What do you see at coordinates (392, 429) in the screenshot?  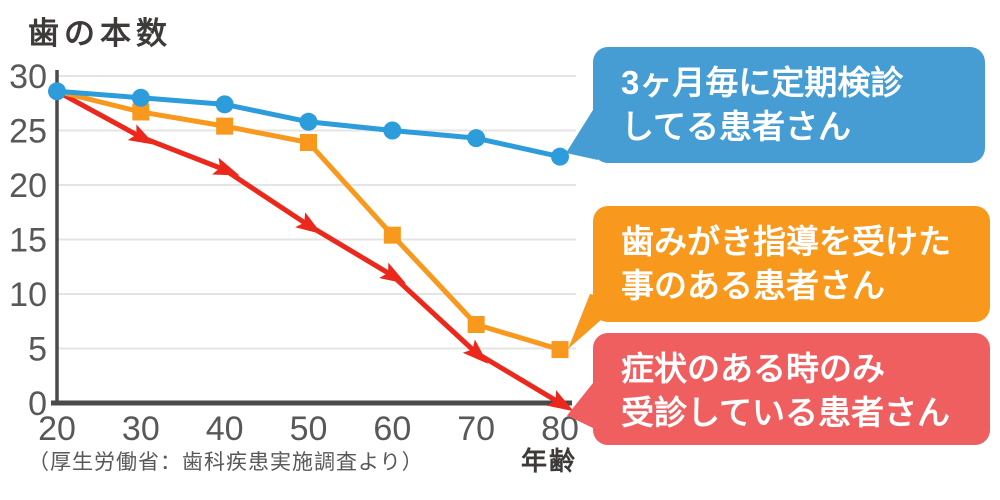 I see `x-tick-label: 60` at bounding box center [392, 429].